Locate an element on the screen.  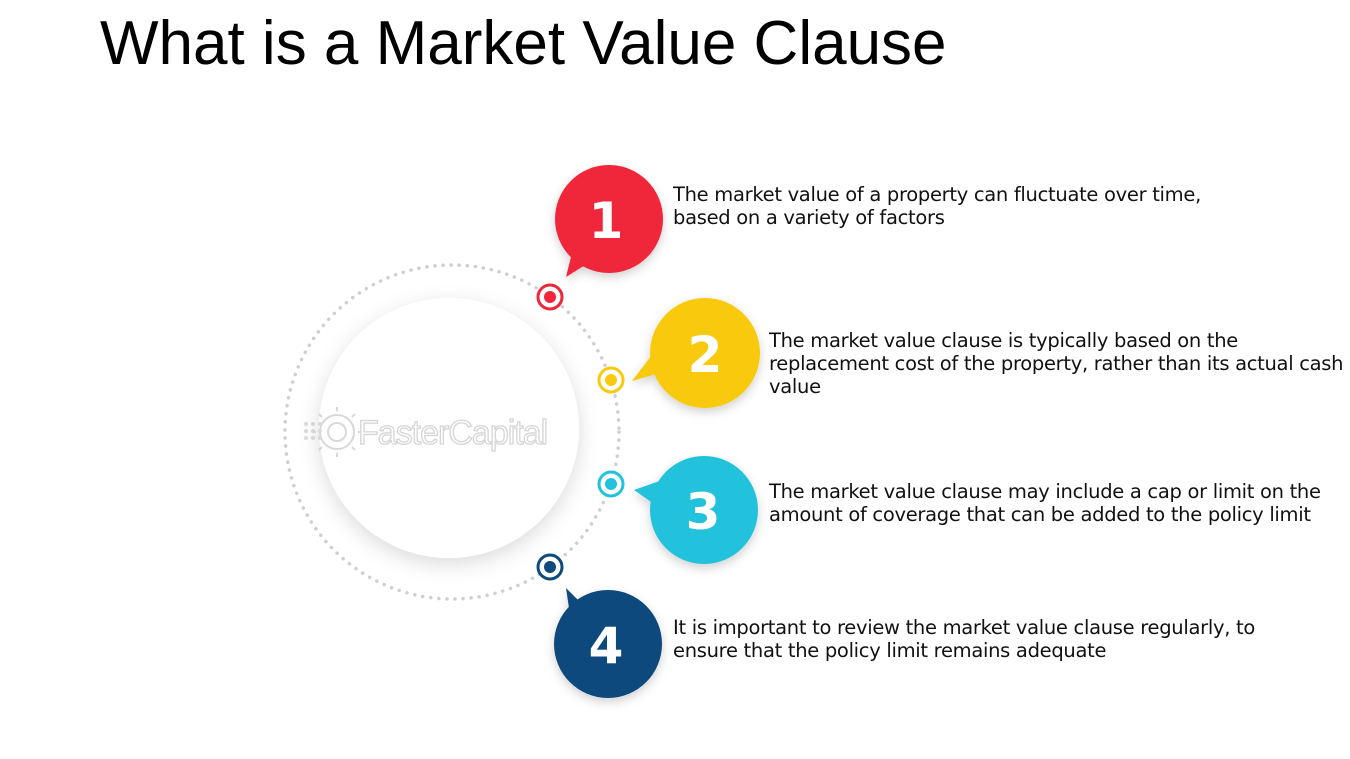
step-bubble-1: 1 is located at coordinates (609, 221).